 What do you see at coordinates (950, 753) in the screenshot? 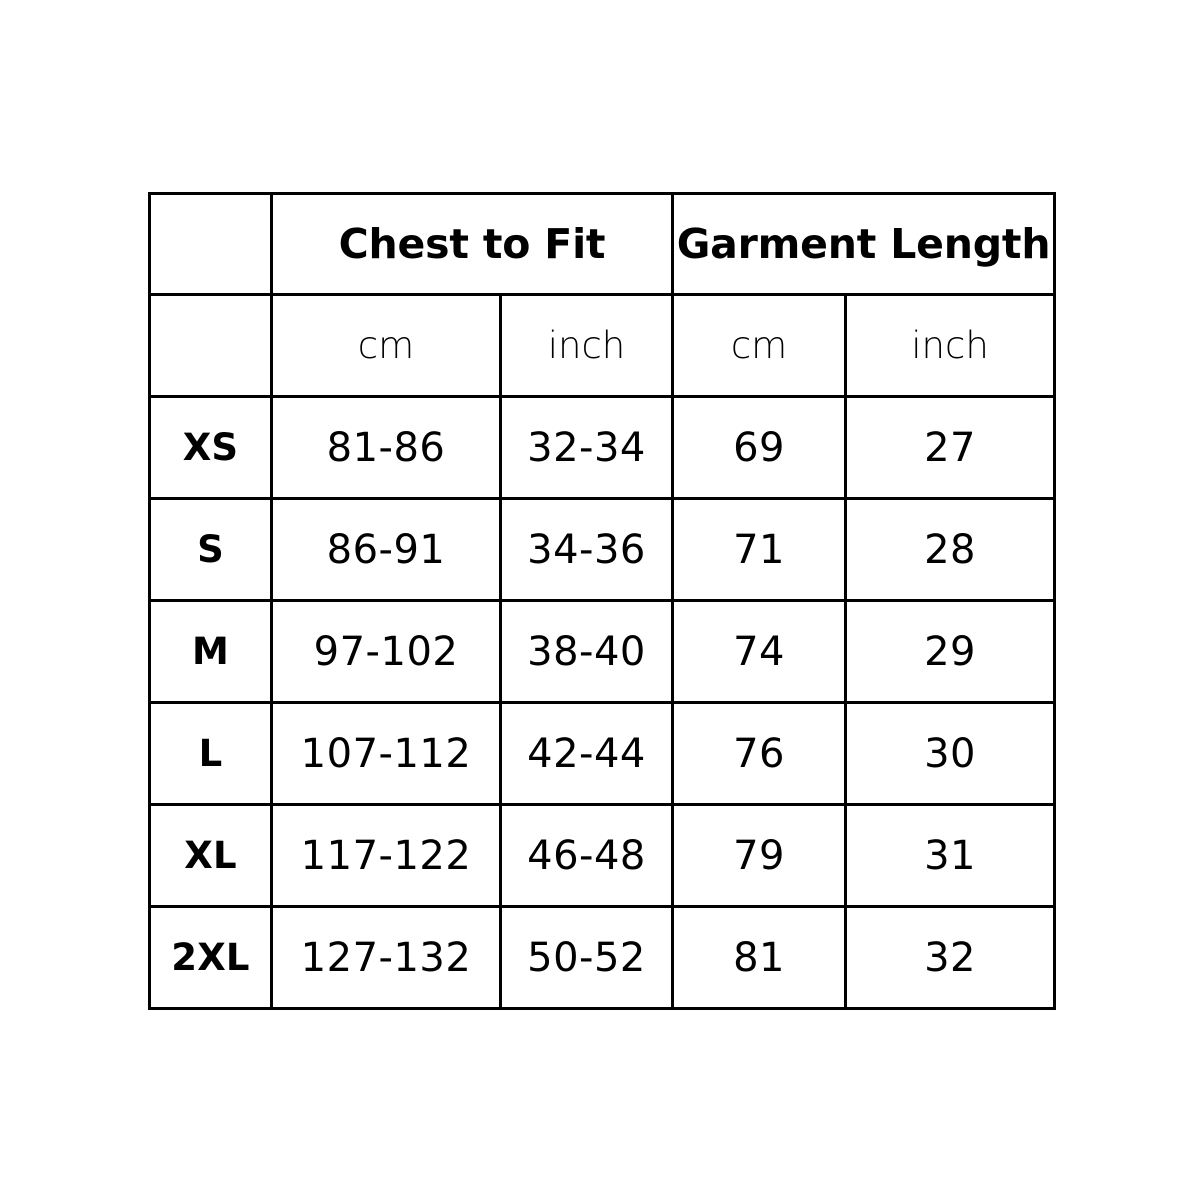
I see `length-inch-value: 30` at bounding box center [950, 753].